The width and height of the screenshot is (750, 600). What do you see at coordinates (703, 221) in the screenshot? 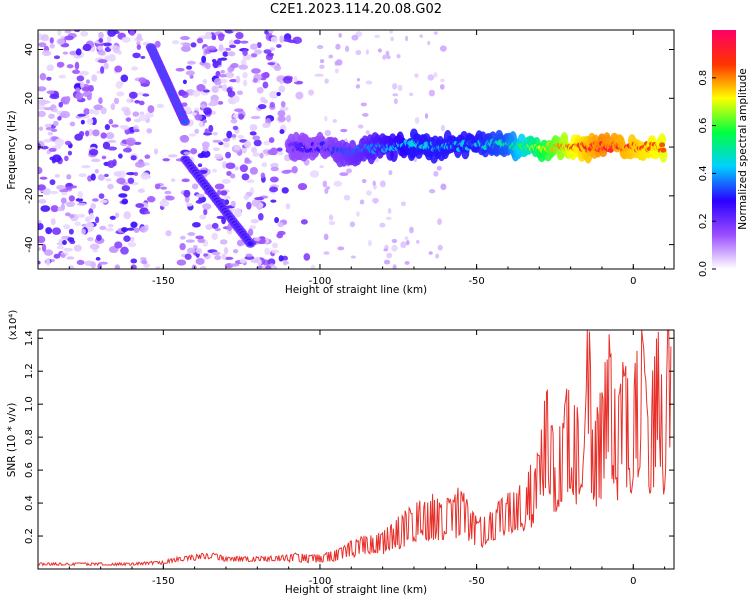
I see `colorbar-tick-label: 0.2` at bounding box center [703, 221].